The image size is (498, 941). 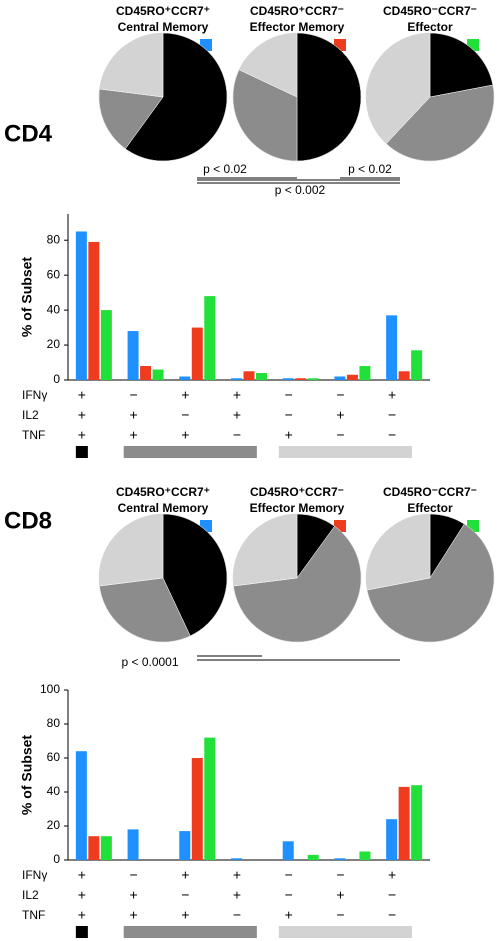 I want to click on y-tick-label: 100, so click(x=50, y=689).